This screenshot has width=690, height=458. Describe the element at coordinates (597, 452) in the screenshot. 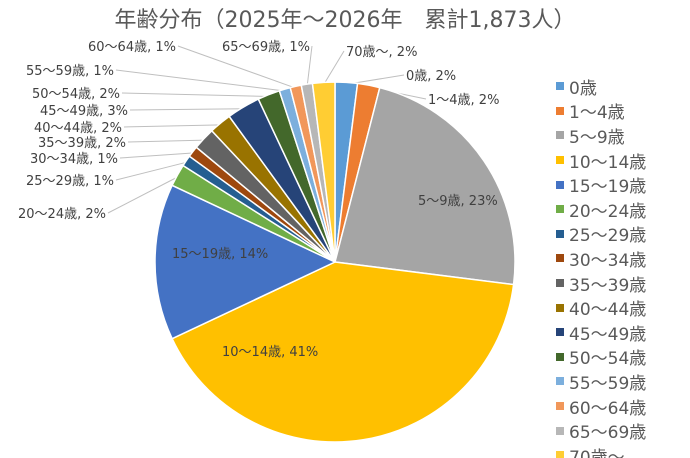

I see `legend-label: 70歳～` at that location.